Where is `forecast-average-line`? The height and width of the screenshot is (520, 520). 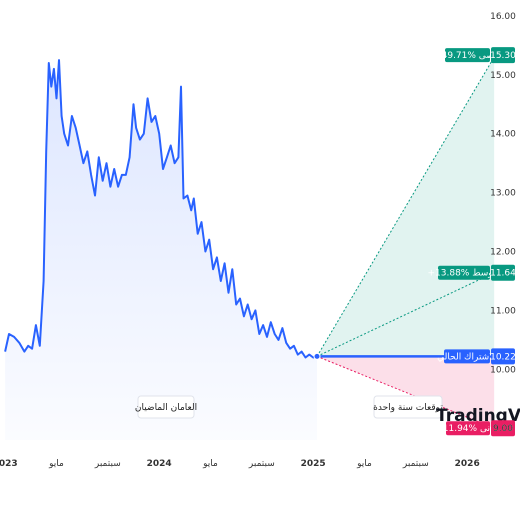 forecast-average-line is located at coordinates (405, 314).